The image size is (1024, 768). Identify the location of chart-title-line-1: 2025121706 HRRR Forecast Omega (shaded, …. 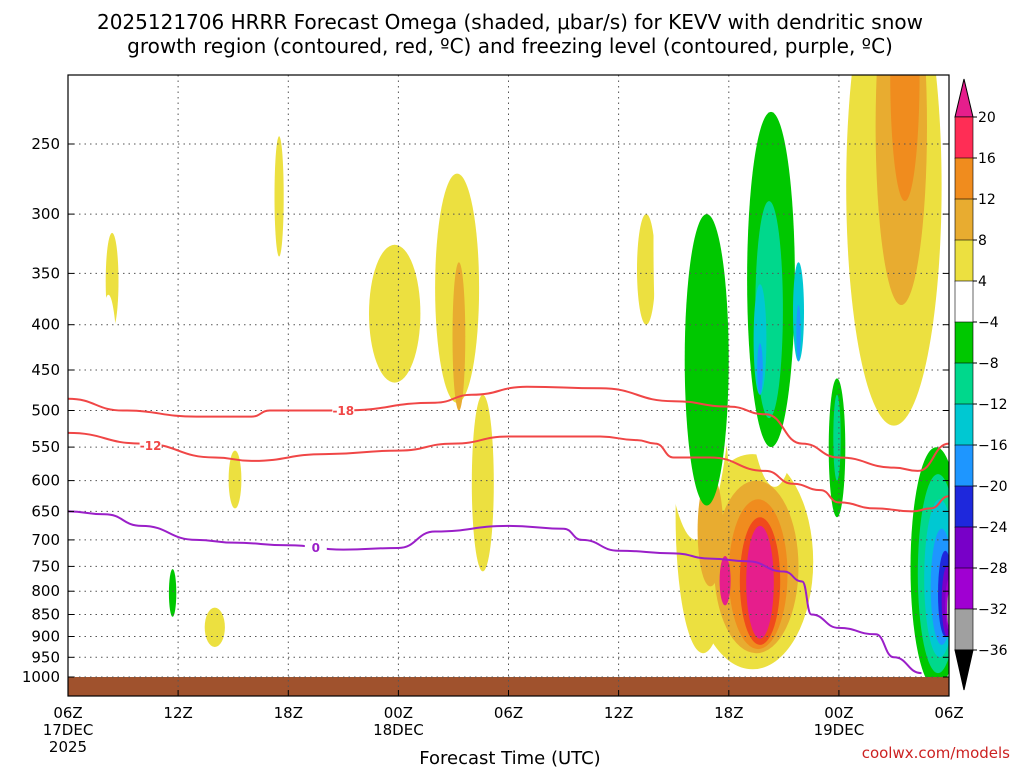
(510, 22).